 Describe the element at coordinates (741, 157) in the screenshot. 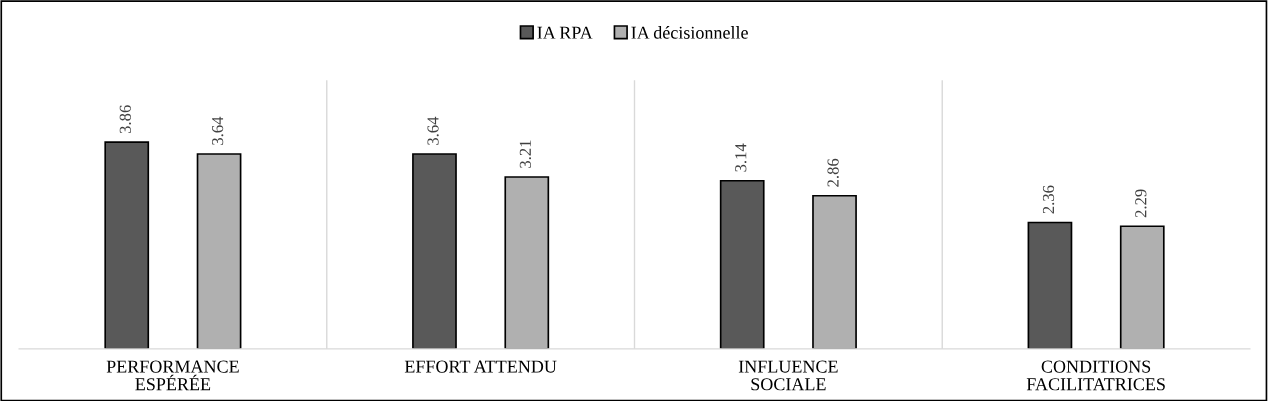

I see `data-label: 3.14` at that location.